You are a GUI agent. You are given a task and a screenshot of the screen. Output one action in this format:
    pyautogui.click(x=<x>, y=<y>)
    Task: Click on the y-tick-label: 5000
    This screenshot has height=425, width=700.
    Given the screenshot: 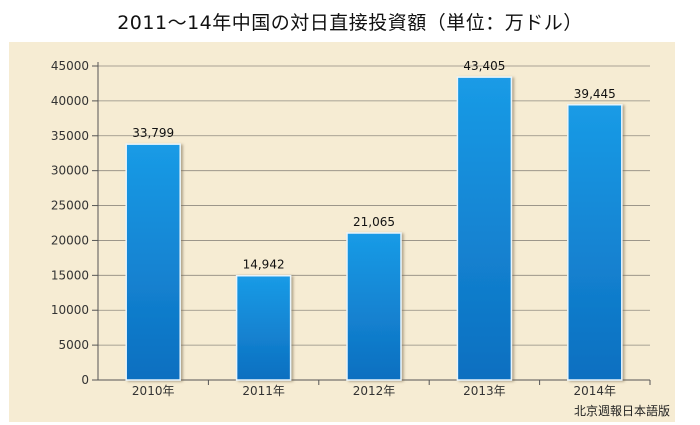 What is the action you would take?
    pyautogui.click(x=73, y=345)
    